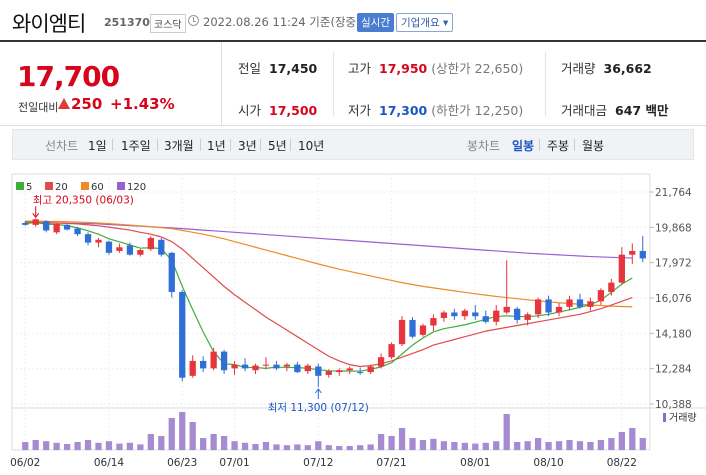 This screenshot has height=475, width=706. What do you see at coordinates (97, 146) in the screenshot?
I see `period-1d: 1일` at bounding box center [97, 146].